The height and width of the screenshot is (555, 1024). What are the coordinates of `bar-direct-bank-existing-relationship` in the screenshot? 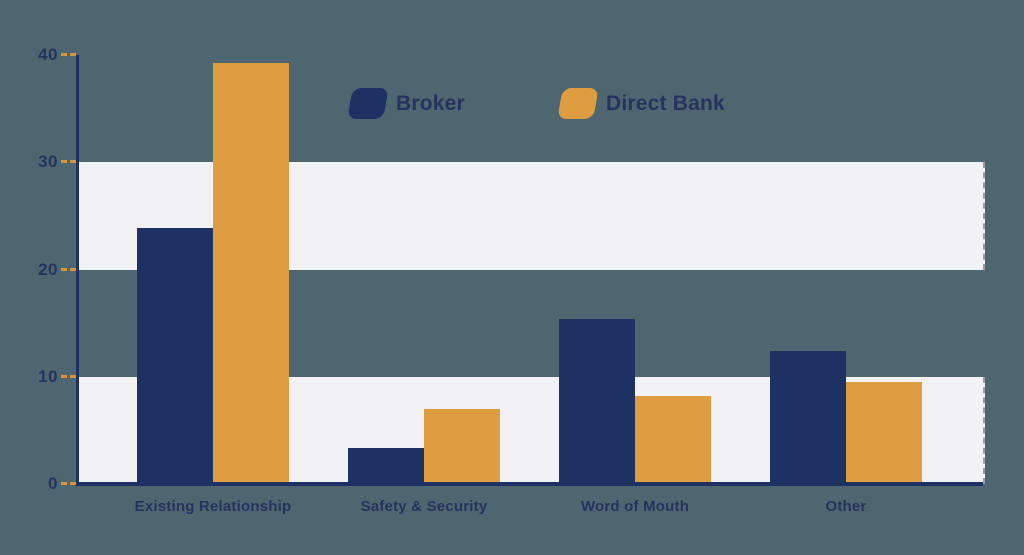 It's located at (251, 273).